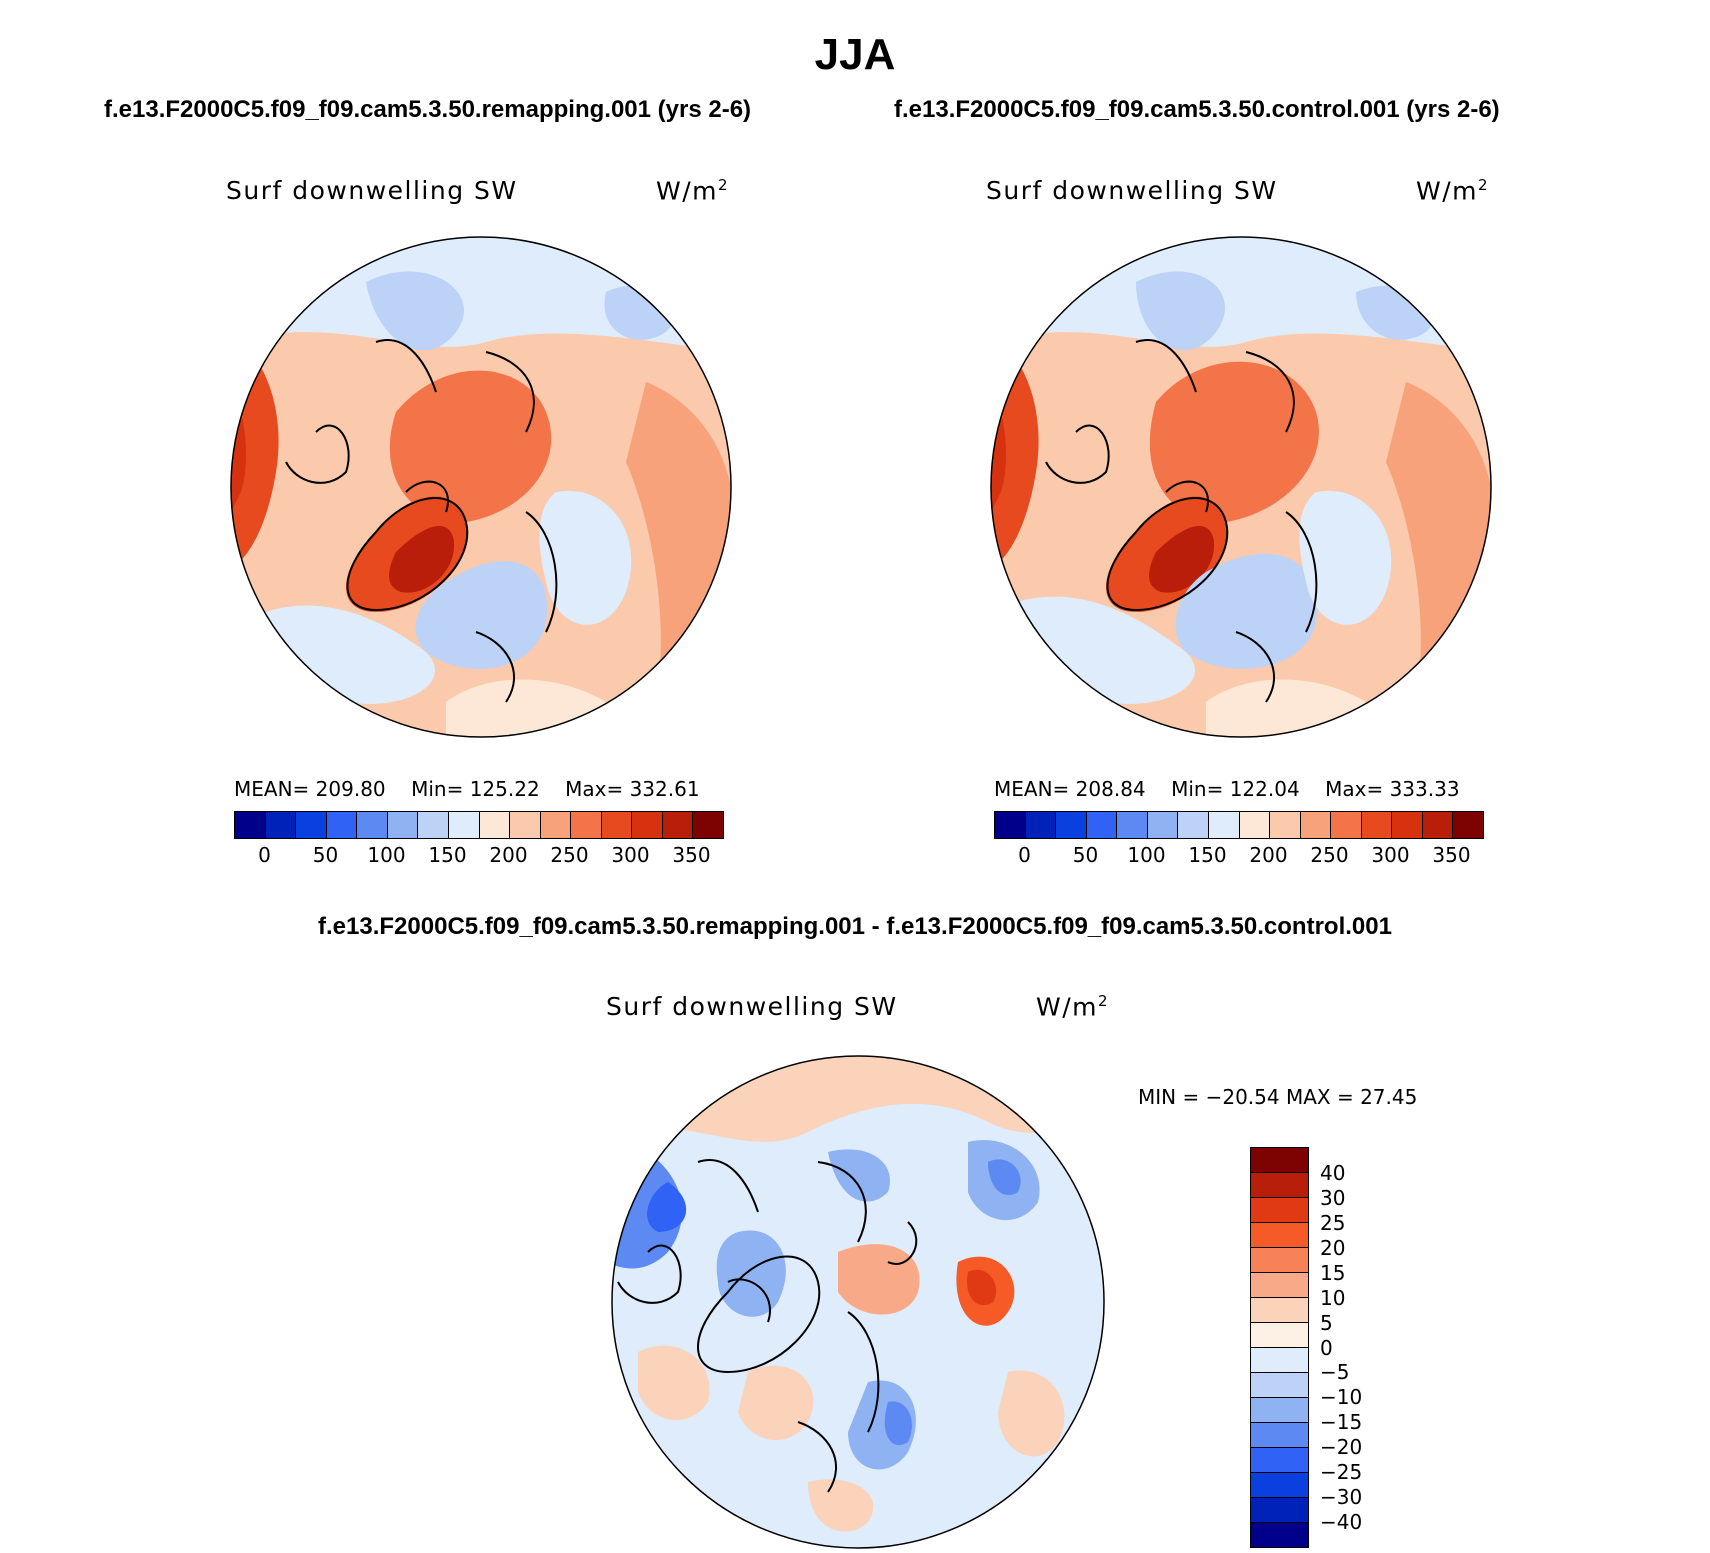  Describe the element at coordinates (1341, 1497) in the screenshot. I see `colorbar-difference-tick-label: −30` at that location.